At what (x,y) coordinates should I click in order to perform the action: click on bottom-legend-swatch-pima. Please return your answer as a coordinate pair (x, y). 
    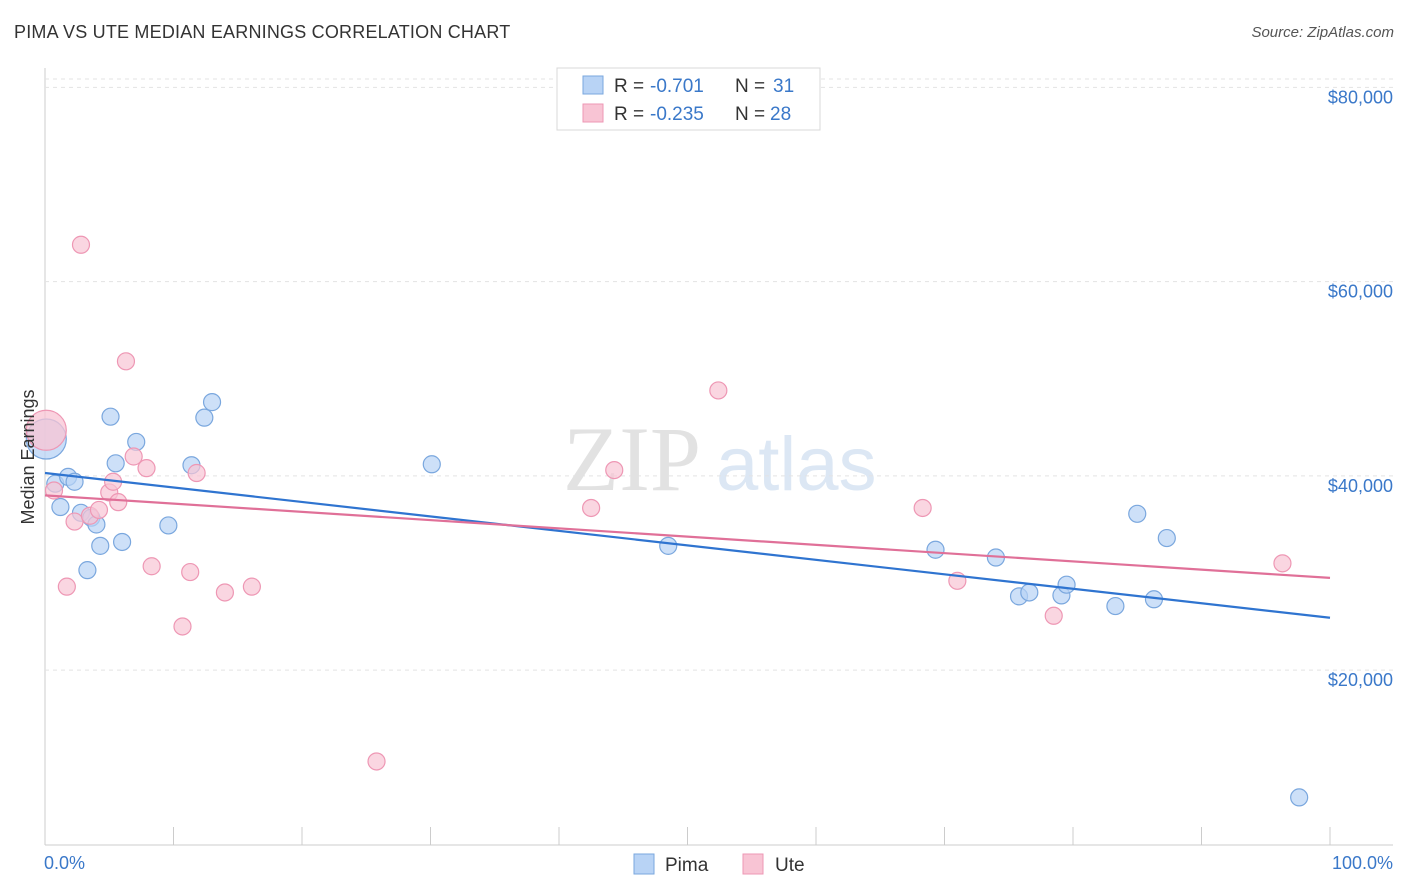
    Looking at the image, I should click on (644, 864).